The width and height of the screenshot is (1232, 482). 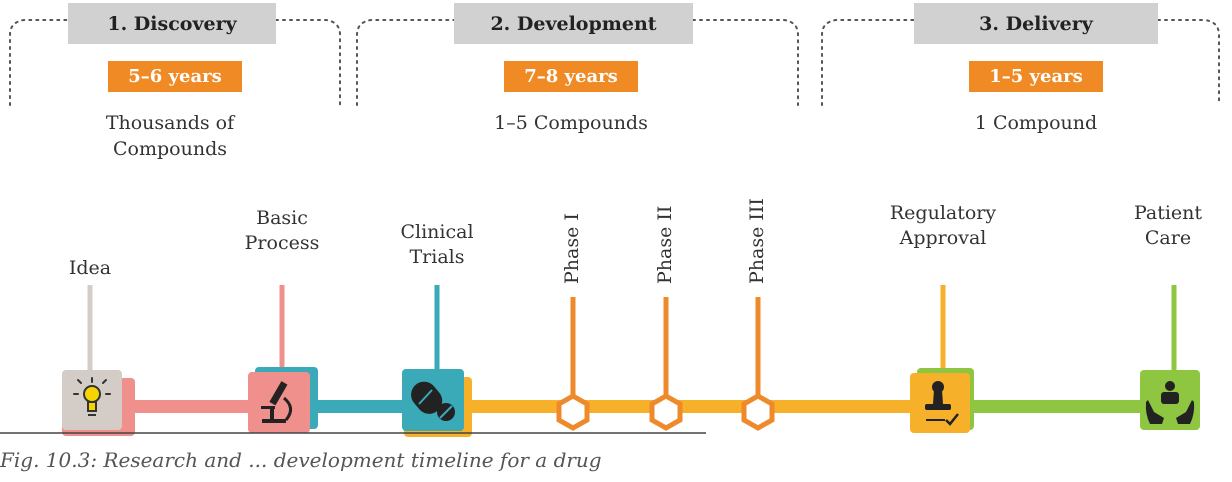 What do you see at coordinates (757, 241) in the screenshot?
I see `label-phase-3: Phase III` at bounding box center [757, 241].